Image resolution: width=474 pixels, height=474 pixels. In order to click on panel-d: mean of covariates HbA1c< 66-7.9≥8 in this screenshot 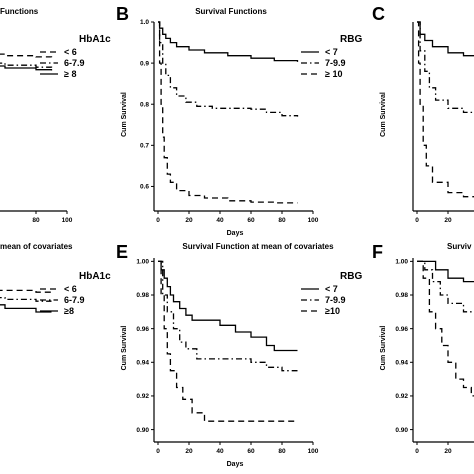, I will do `click(55, 279)`.